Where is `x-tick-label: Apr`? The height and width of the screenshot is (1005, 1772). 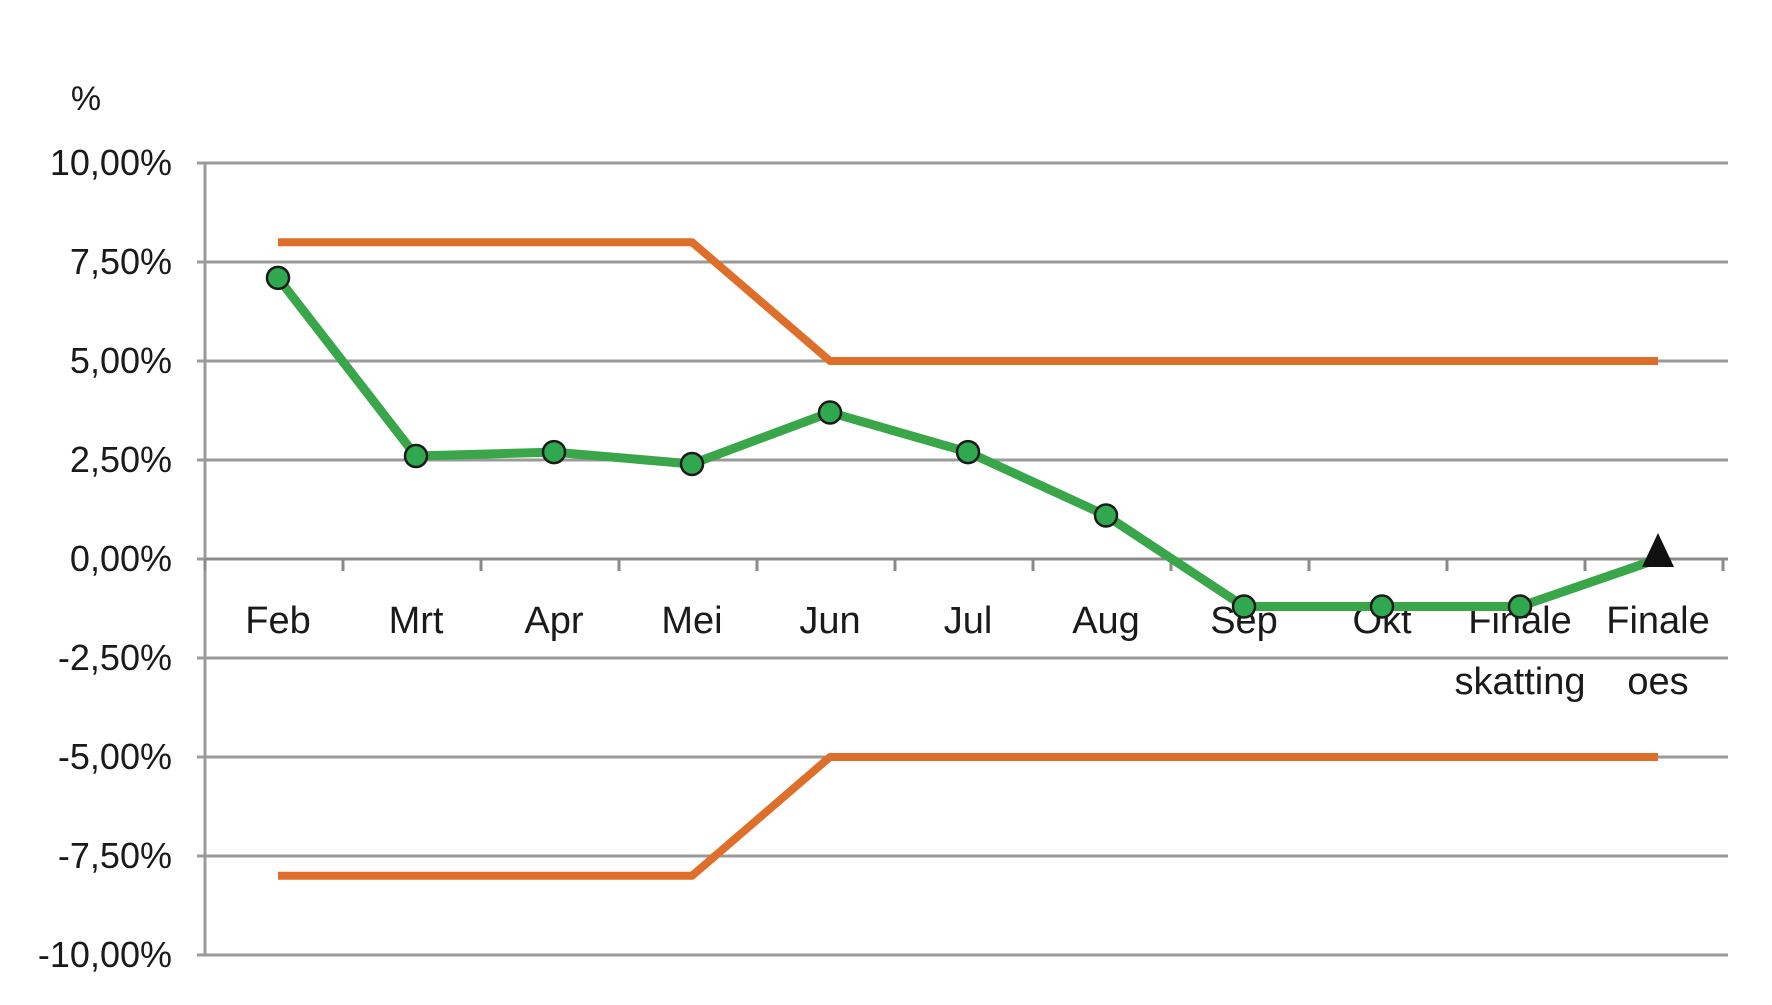 x-tick-label: Apr is located at coordinates (553, 621).